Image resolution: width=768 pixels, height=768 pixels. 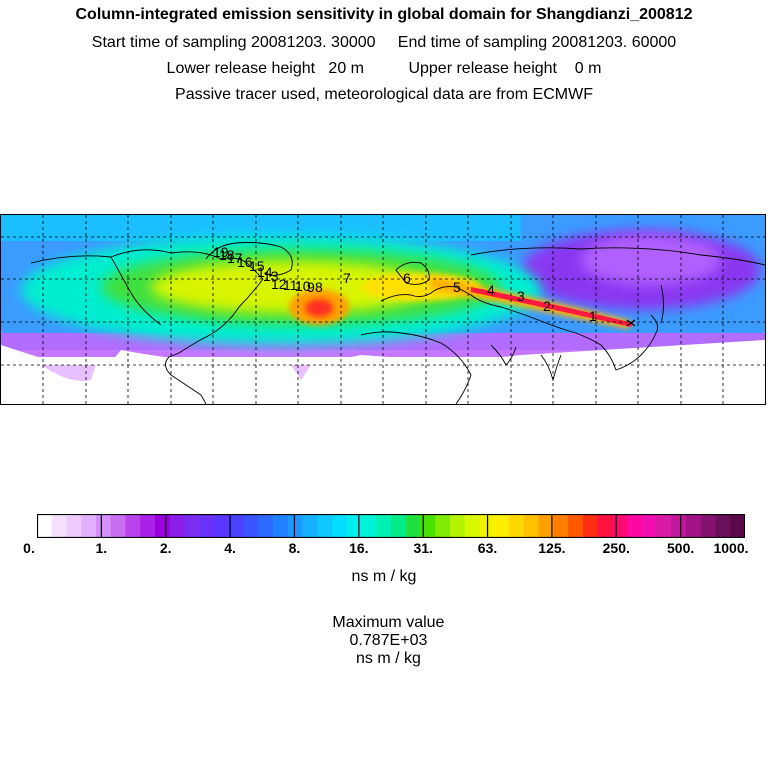 What do you see at coordinates (165, 548) in the screenshot?
I see `colorbar-tick-label: 2.` at bounding box center [165, 548].